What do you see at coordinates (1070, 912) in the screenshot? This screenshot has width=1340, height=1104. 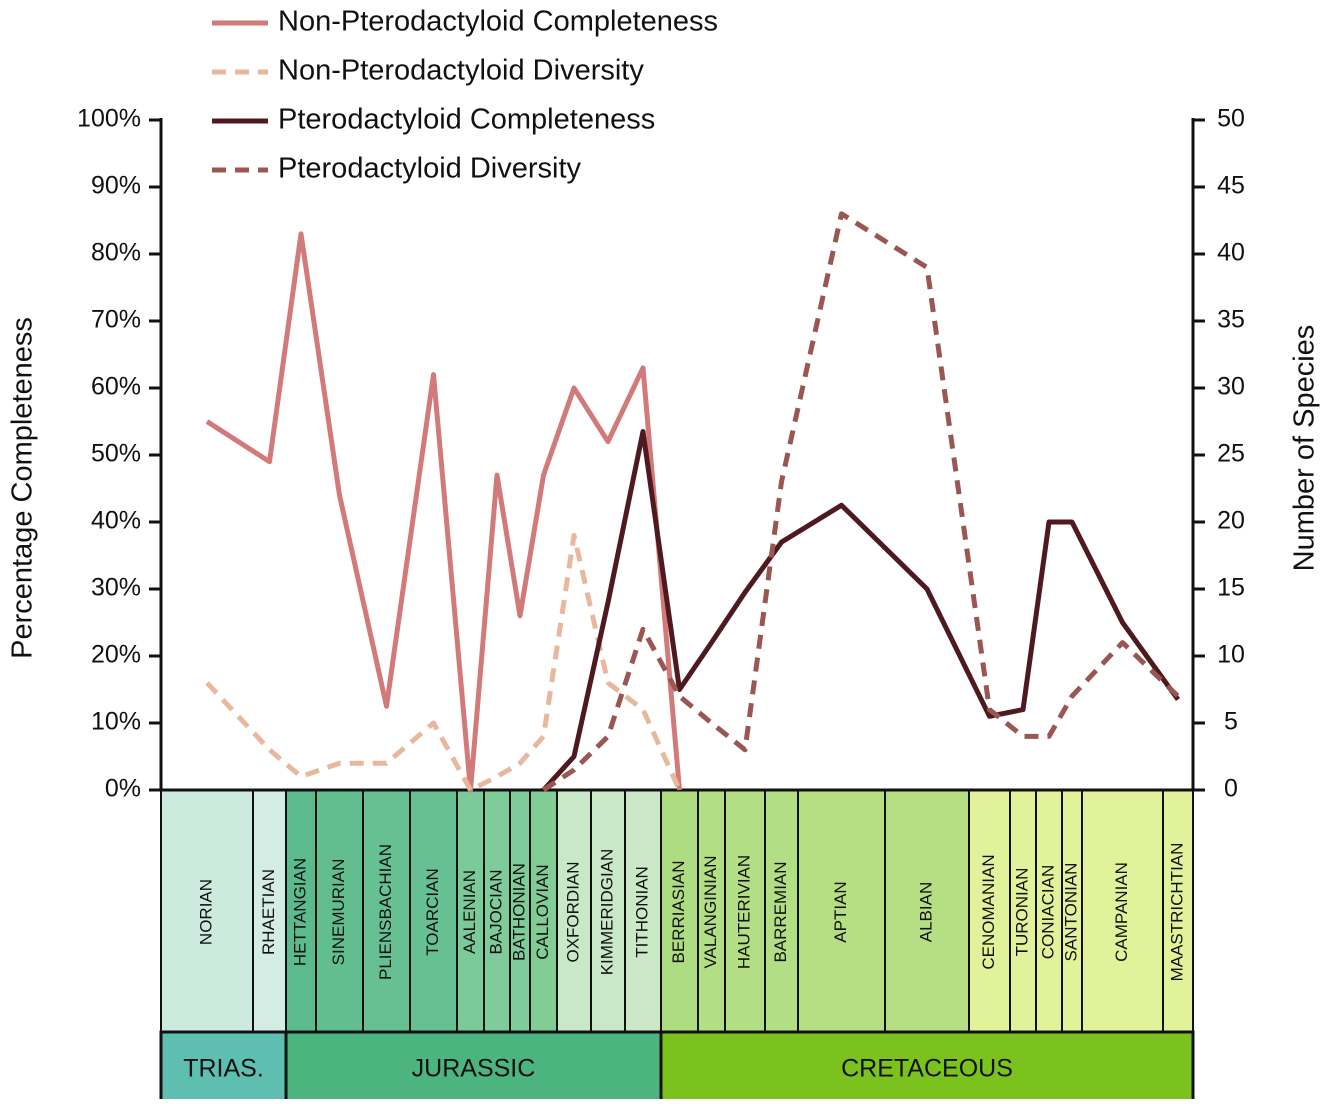 I see `stage-label: SANTONIAN` at bounding box center [1070, 912].